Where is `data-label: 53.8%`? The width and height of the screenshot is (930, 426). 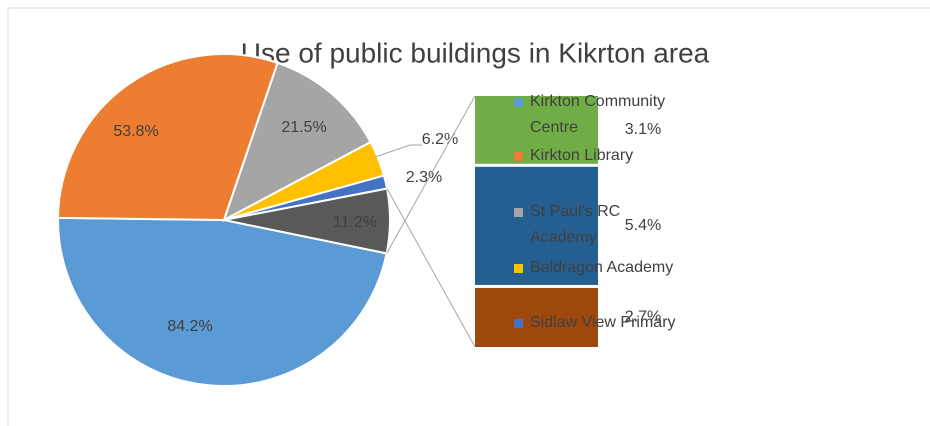 data-label: 53.8% is located at coordinates (135, 131).